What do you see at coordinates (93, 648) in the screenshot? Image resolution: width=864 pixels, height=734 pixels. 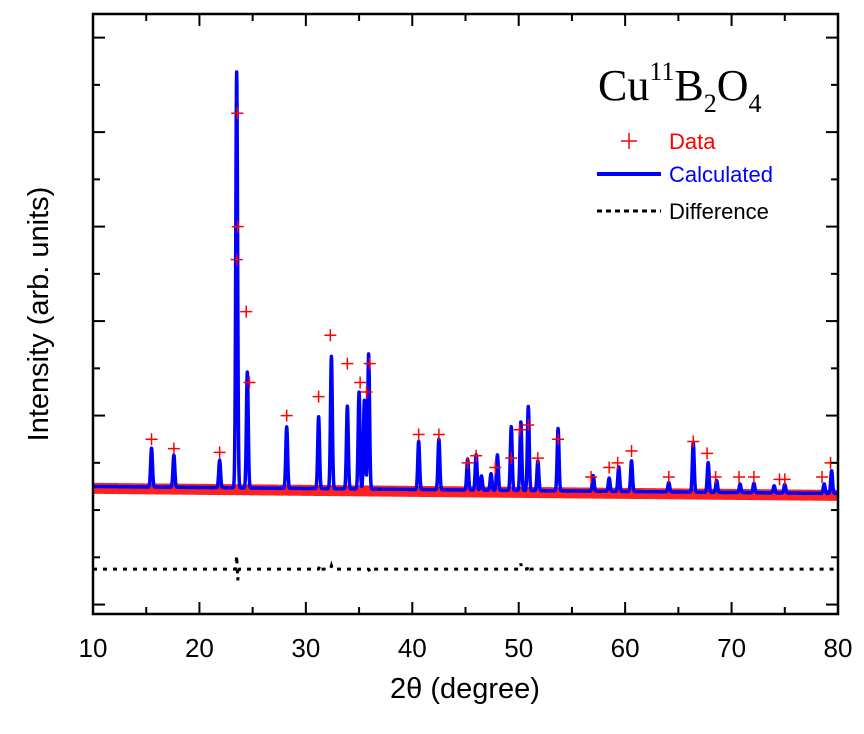 I see `x-tick-label: 10` at bounding box center [93, 648].